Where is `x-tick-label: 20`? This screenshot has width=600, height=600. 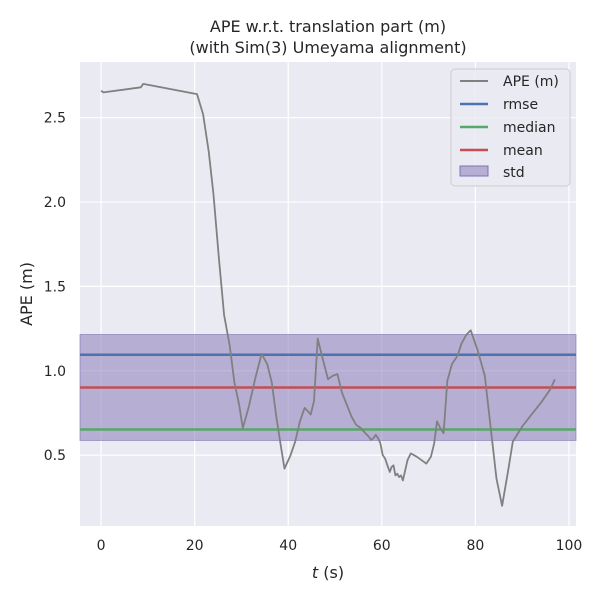
x-tick-label: 20 is located at coordinates (195, 546).